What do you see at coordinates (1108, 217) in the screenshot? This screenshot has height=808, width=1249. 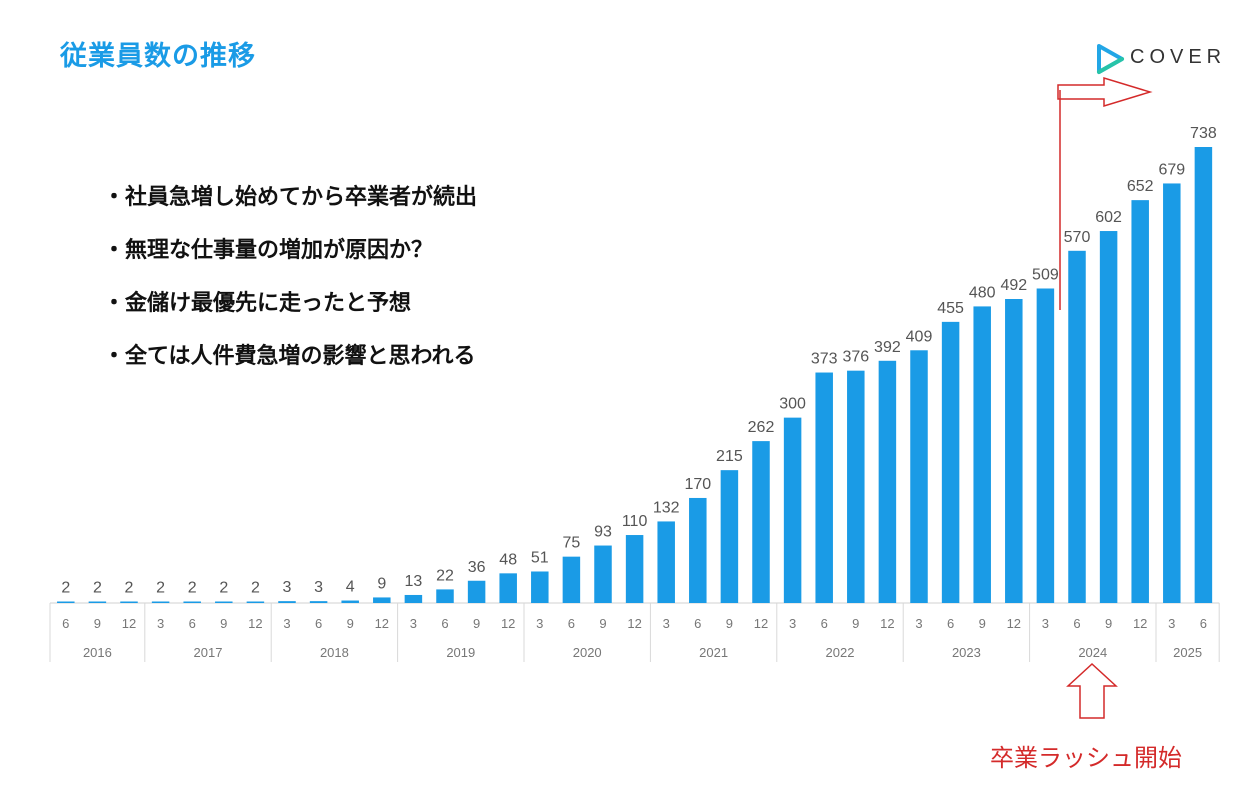 I see `data-label: 602` at bounding box center [1108, 217].